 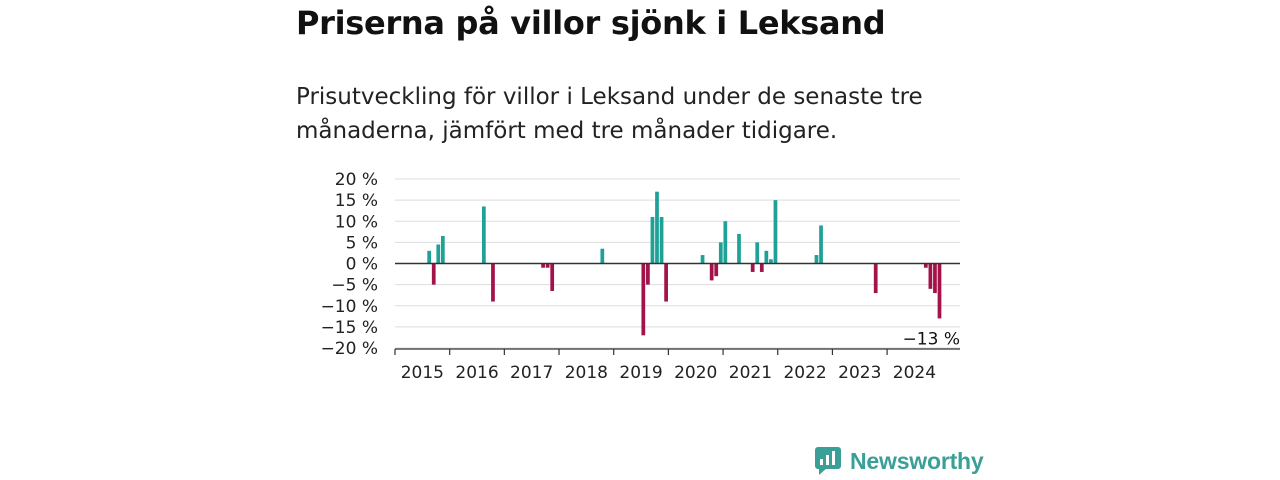 What do you see at coordinates (349, 328) in the screenshot?
I see `y-tick-label: −15 %` at bounding box center [349, 328].